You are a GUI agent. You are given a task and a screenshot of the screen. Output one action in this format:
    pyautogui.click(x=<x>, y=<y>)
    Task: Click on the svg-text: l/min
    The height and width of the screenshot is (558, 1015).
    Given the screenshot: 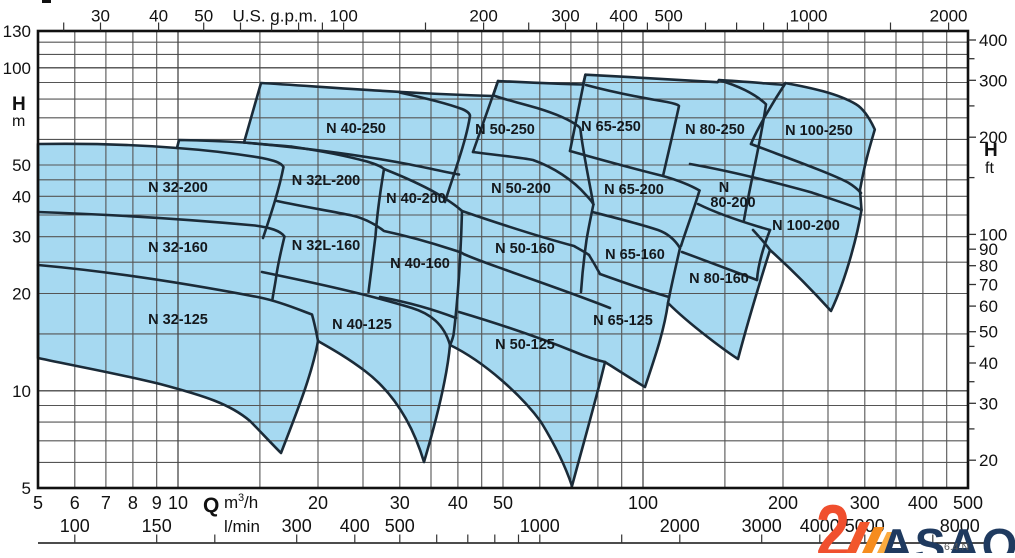 What is the action you would take?
    pyautogui.click(x=242, y=526)
    